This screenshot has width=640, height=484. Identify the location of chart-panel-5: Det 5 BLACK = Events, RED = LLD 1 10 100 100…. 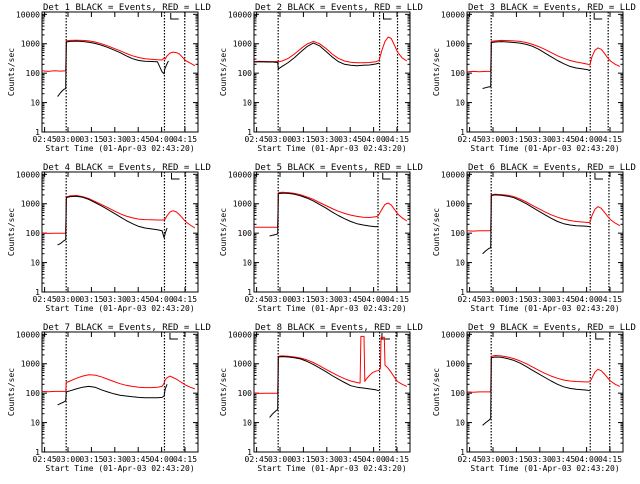
(321, 238).